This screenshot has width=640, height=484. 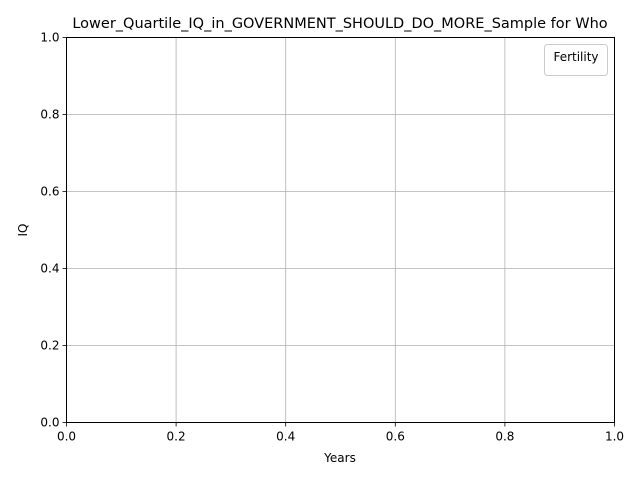 I want to click on y-tick-label: 0.0, so click(x=49, y=423).